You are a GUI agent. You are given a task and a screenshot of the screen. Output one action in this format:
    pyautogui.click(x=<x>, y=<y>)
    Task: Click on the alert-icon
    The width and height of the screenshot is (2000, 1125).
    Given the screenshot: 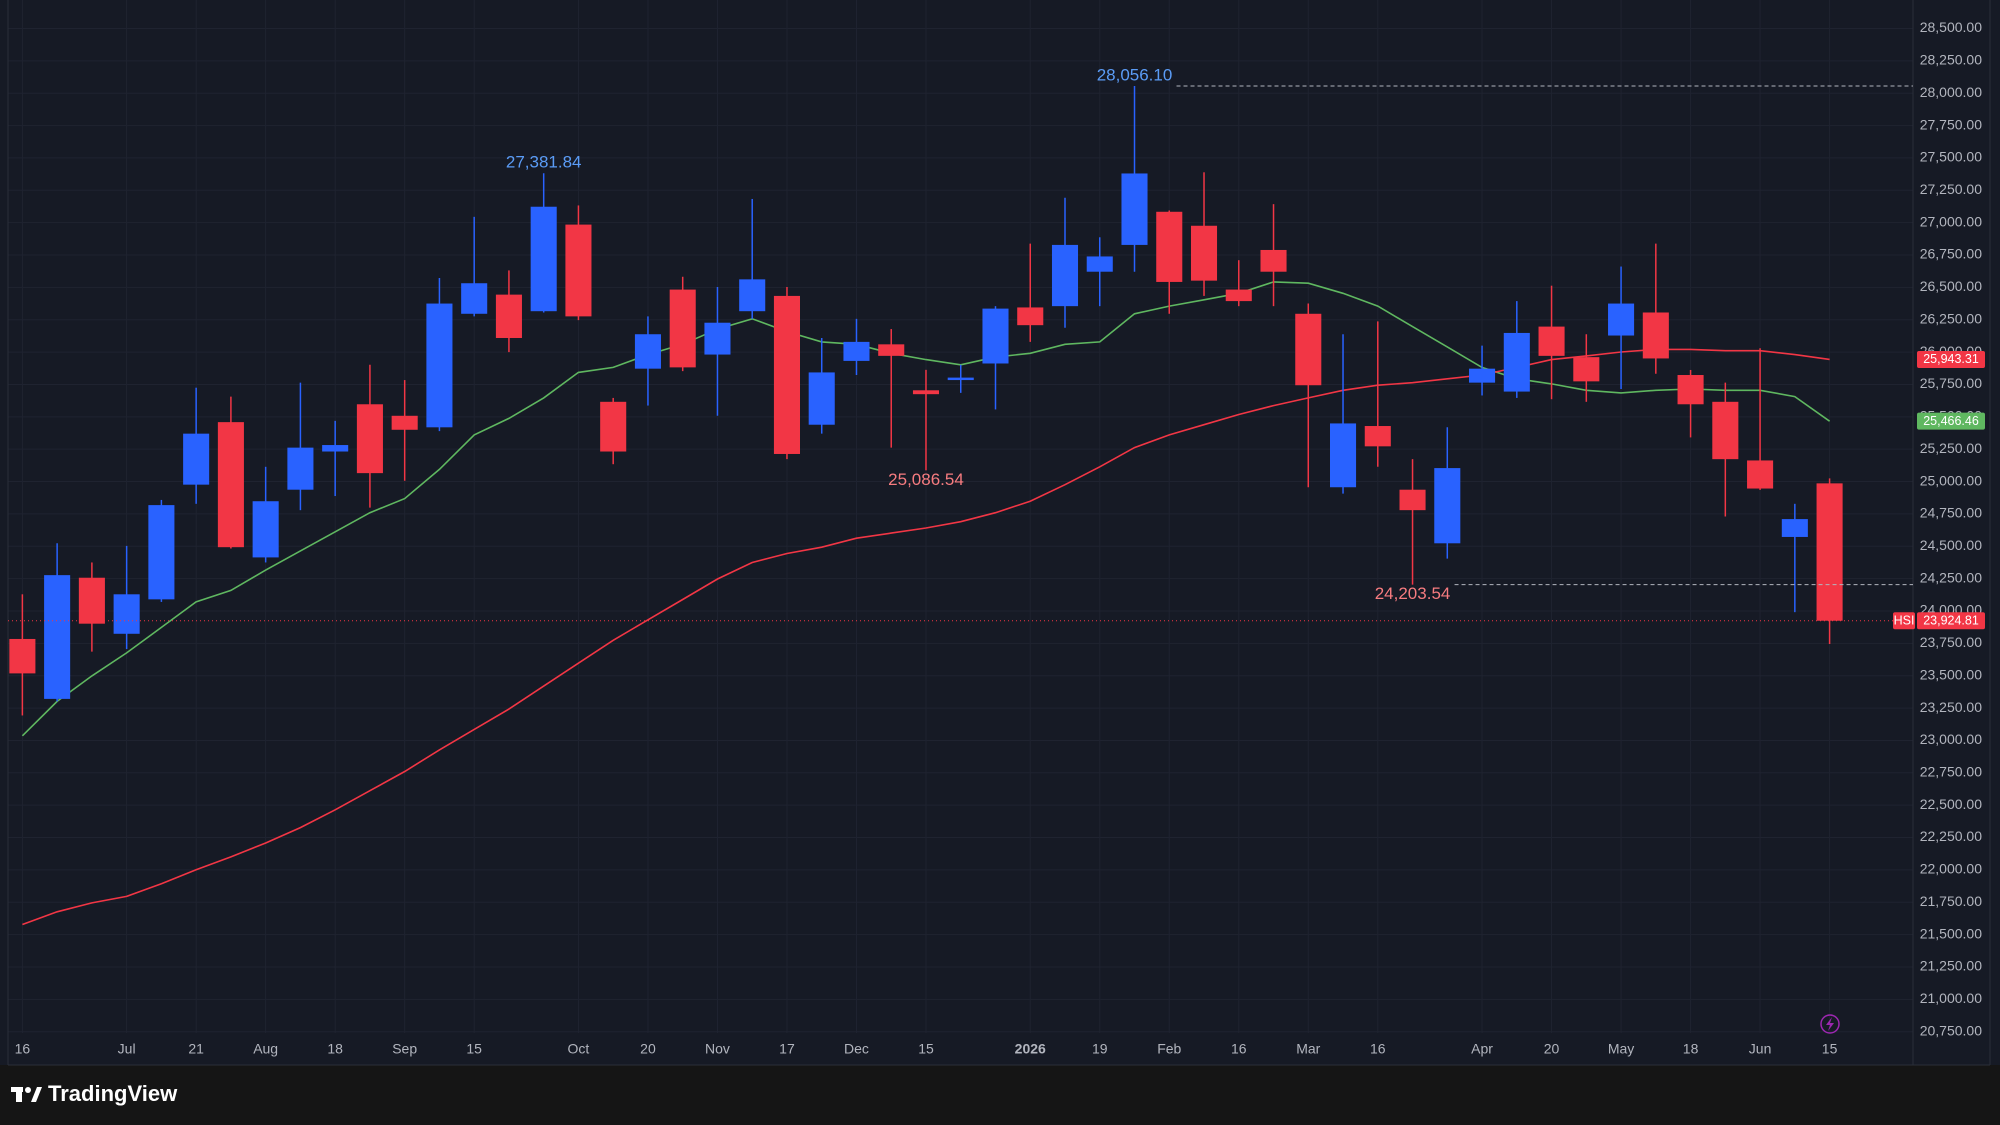 What is the action you would take?
    pyautogui.click(x=1830, y=1024)
    